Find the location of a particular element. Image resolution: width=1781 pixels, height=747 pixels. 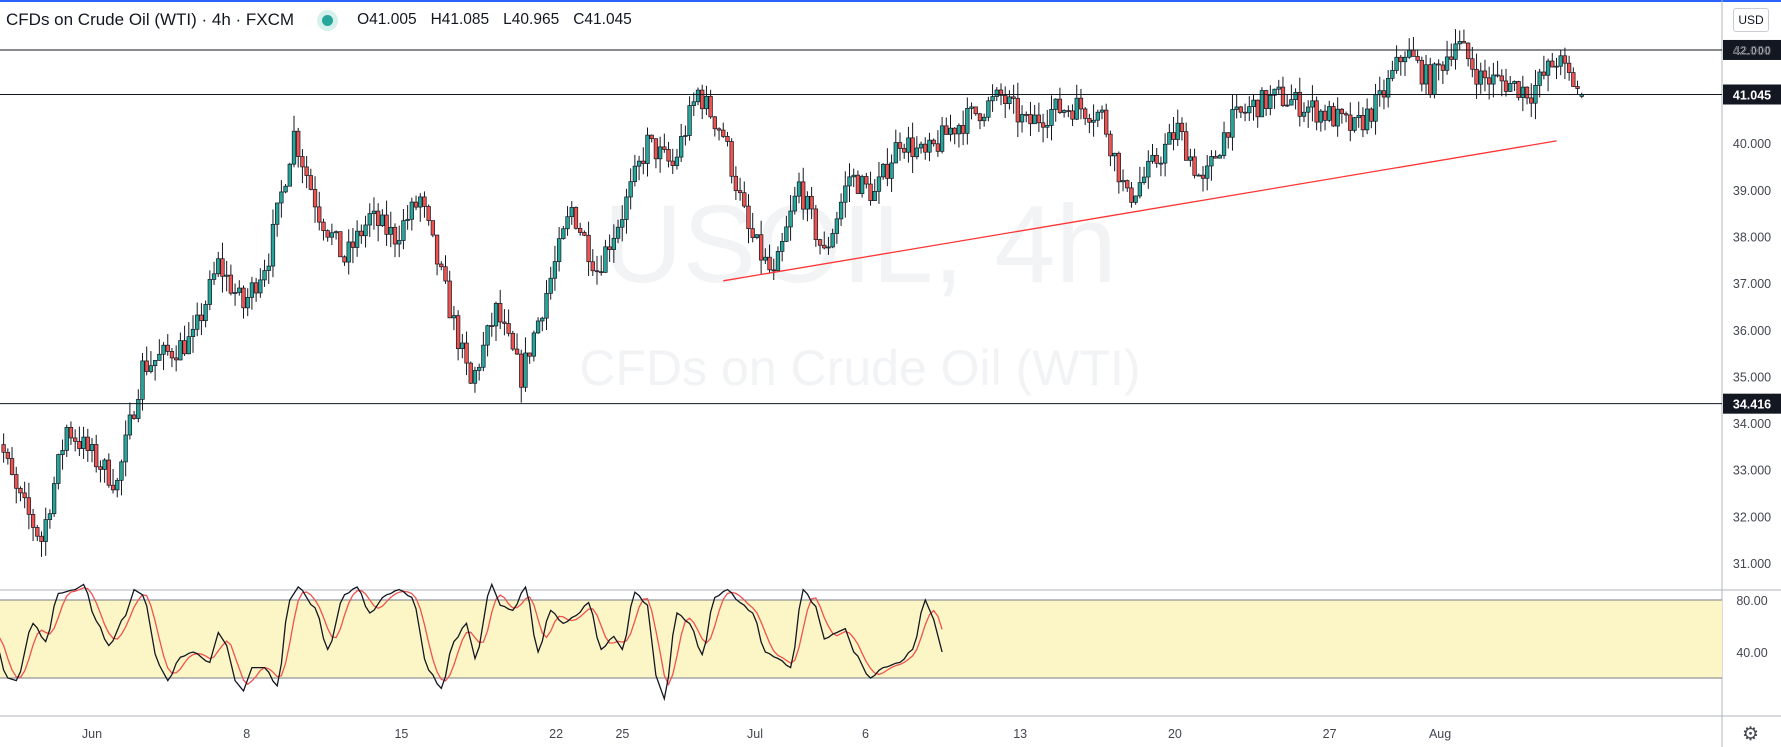

time-tick-label: 22 is located at coordinates (556, 734).